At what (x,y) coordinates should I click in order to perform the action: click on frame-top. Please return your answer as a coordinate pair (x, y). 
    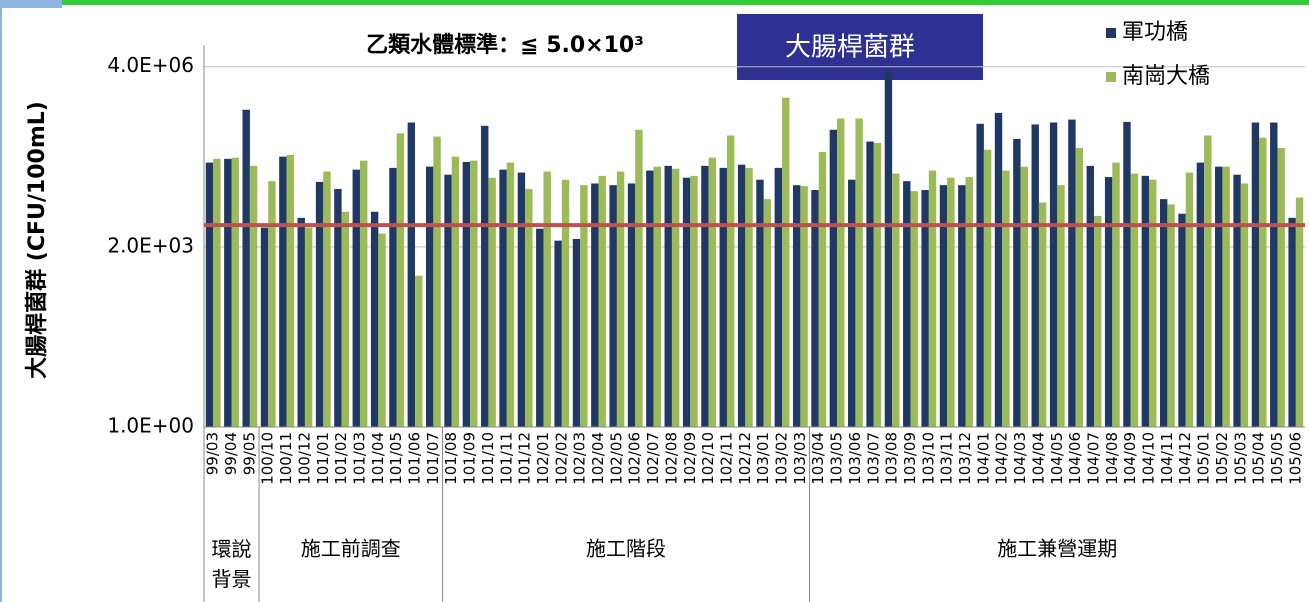
    Looking at the image, I should click on (685, 2).